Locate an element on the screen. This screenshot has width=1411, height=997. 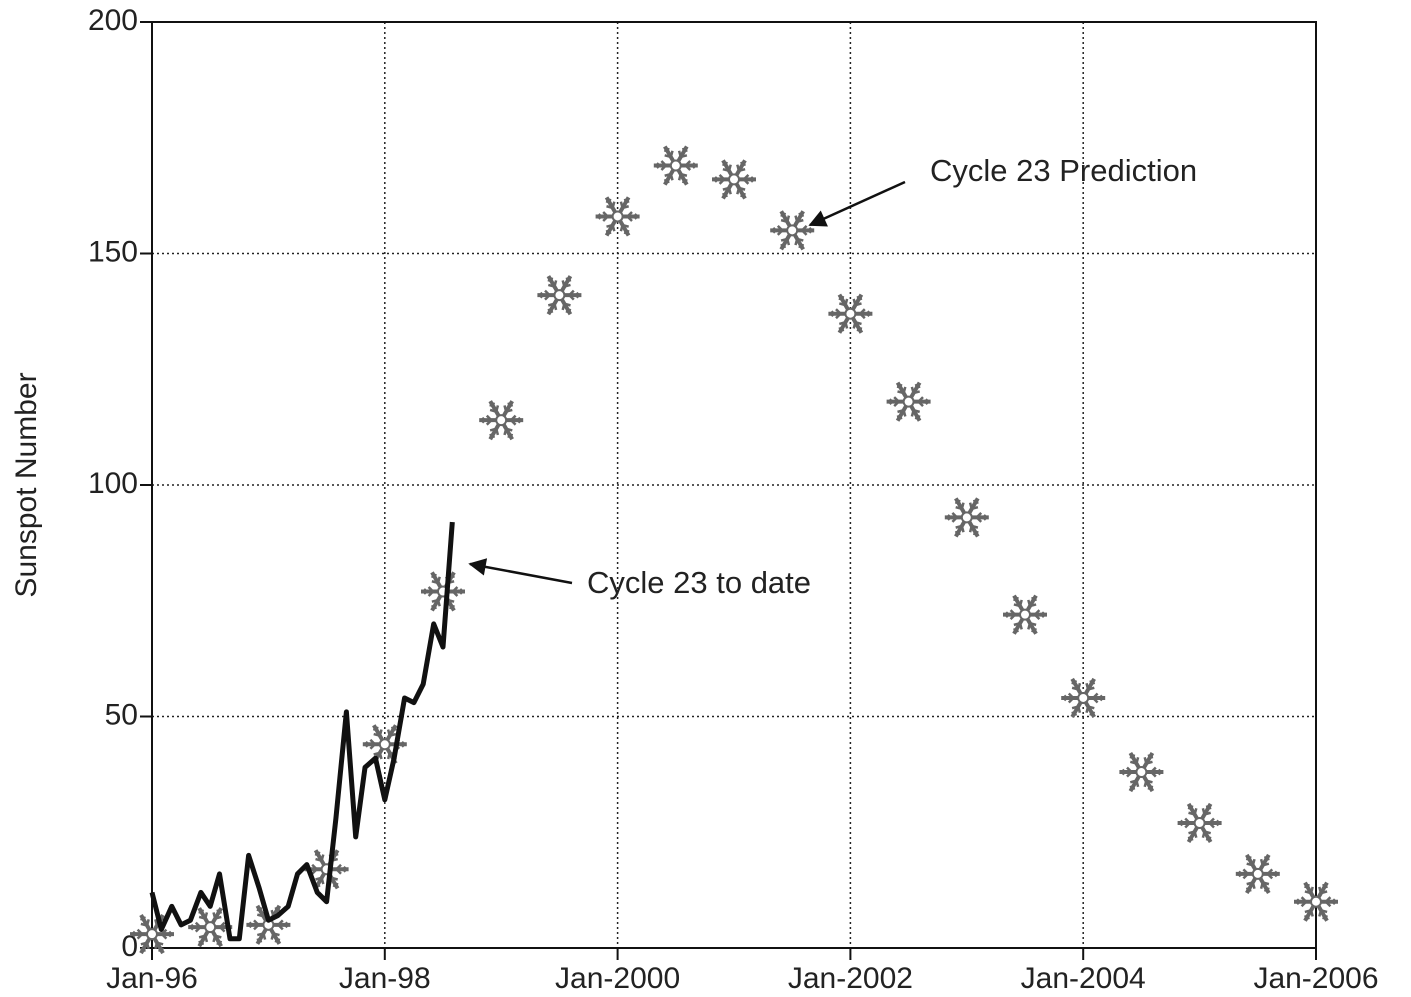
annotation: Cycle 23 Prediction is located at coordinates (1063, 170).